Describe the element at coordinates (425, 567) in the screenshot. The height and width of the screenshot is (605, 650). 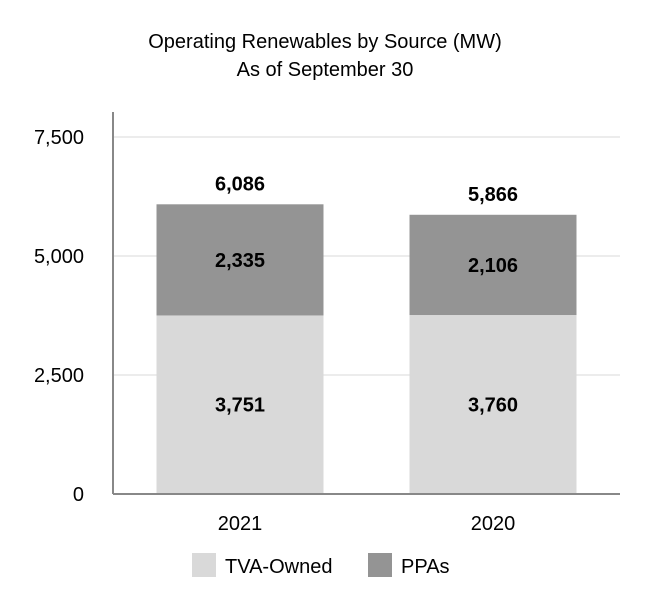
I see `legend-label: PPAs` at that location.